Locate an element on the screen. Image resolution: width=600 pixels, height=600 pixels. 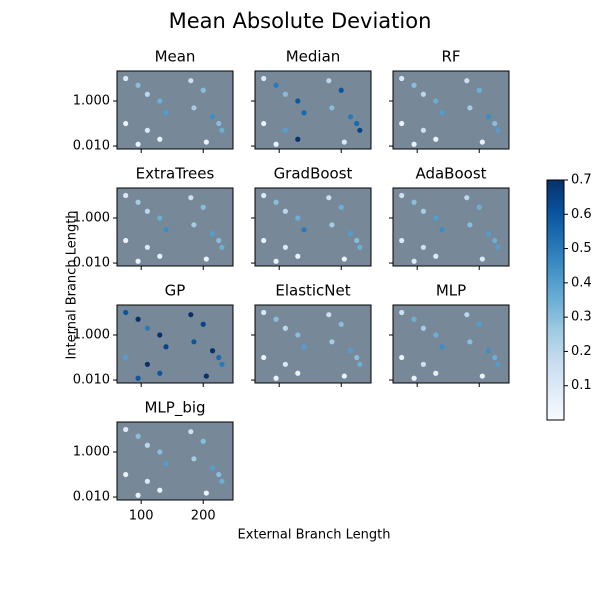
colorbar-tick-label: 0.2 is located at coordinates (581, 351).